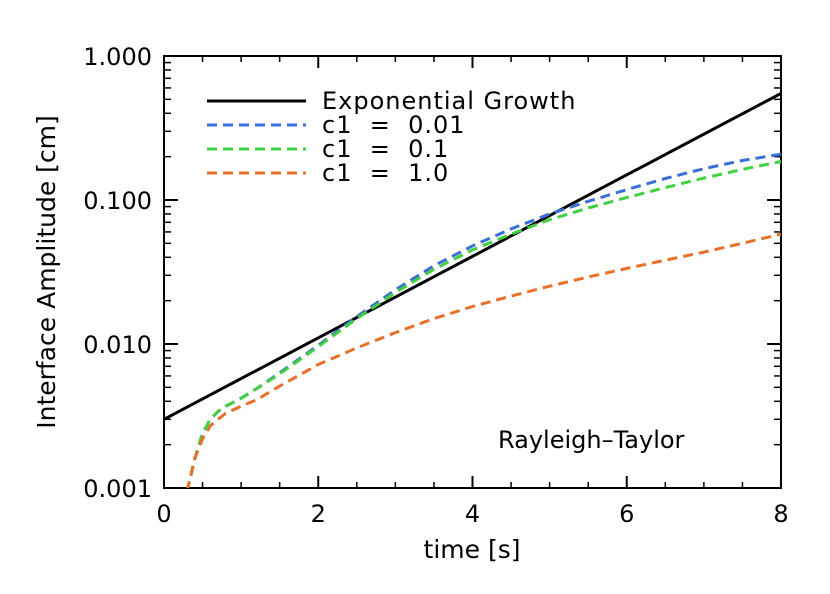 The image size is (830, 594). I want to click on x-tick-label: 8, so click(780, 514).